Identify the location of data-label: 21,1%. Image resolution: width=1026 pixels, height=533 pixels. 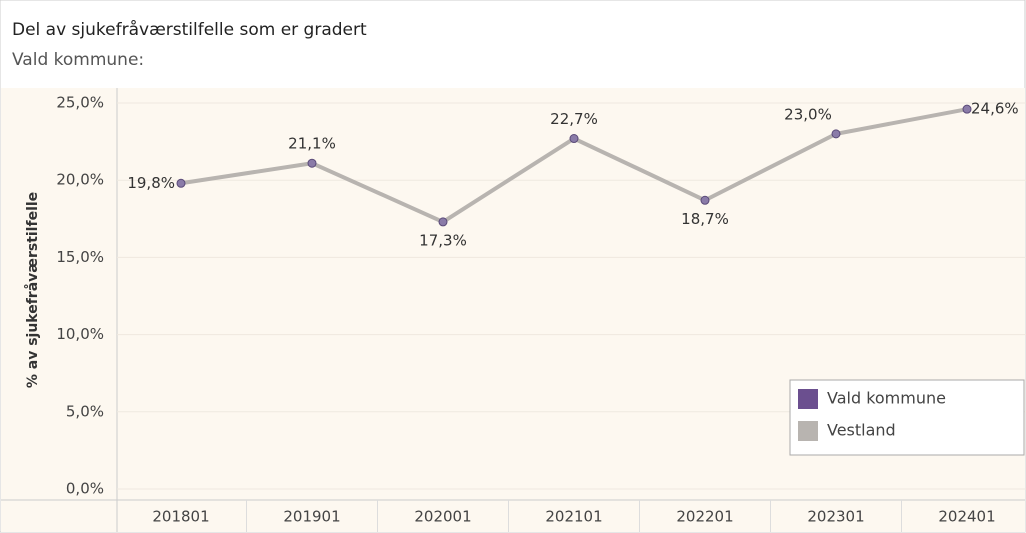
(312, 144).